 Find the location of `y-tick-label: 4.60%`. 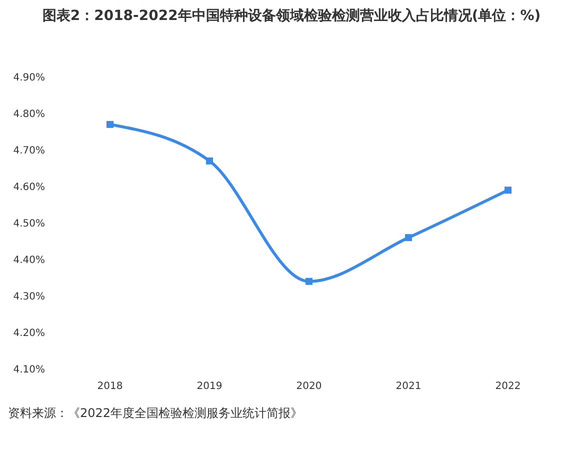

y-tick-label: 4.60% is located at coordinates (29, 187).